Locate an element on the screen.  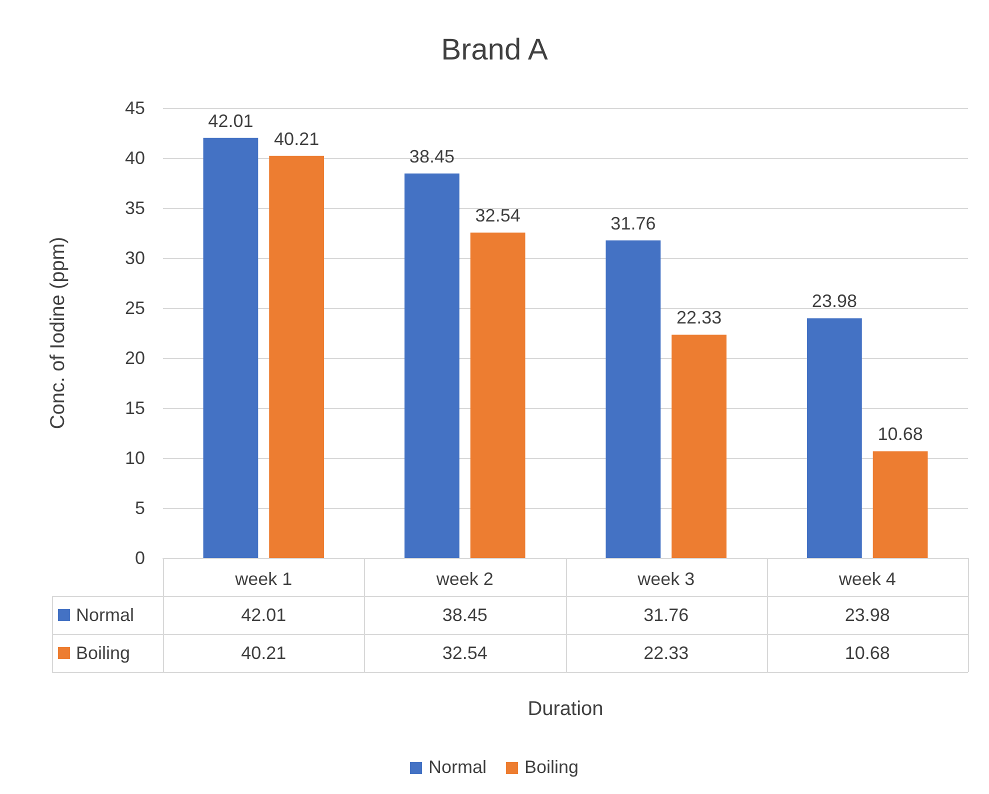
x-tick-label: week 3 is located at coordinates (665, 579).